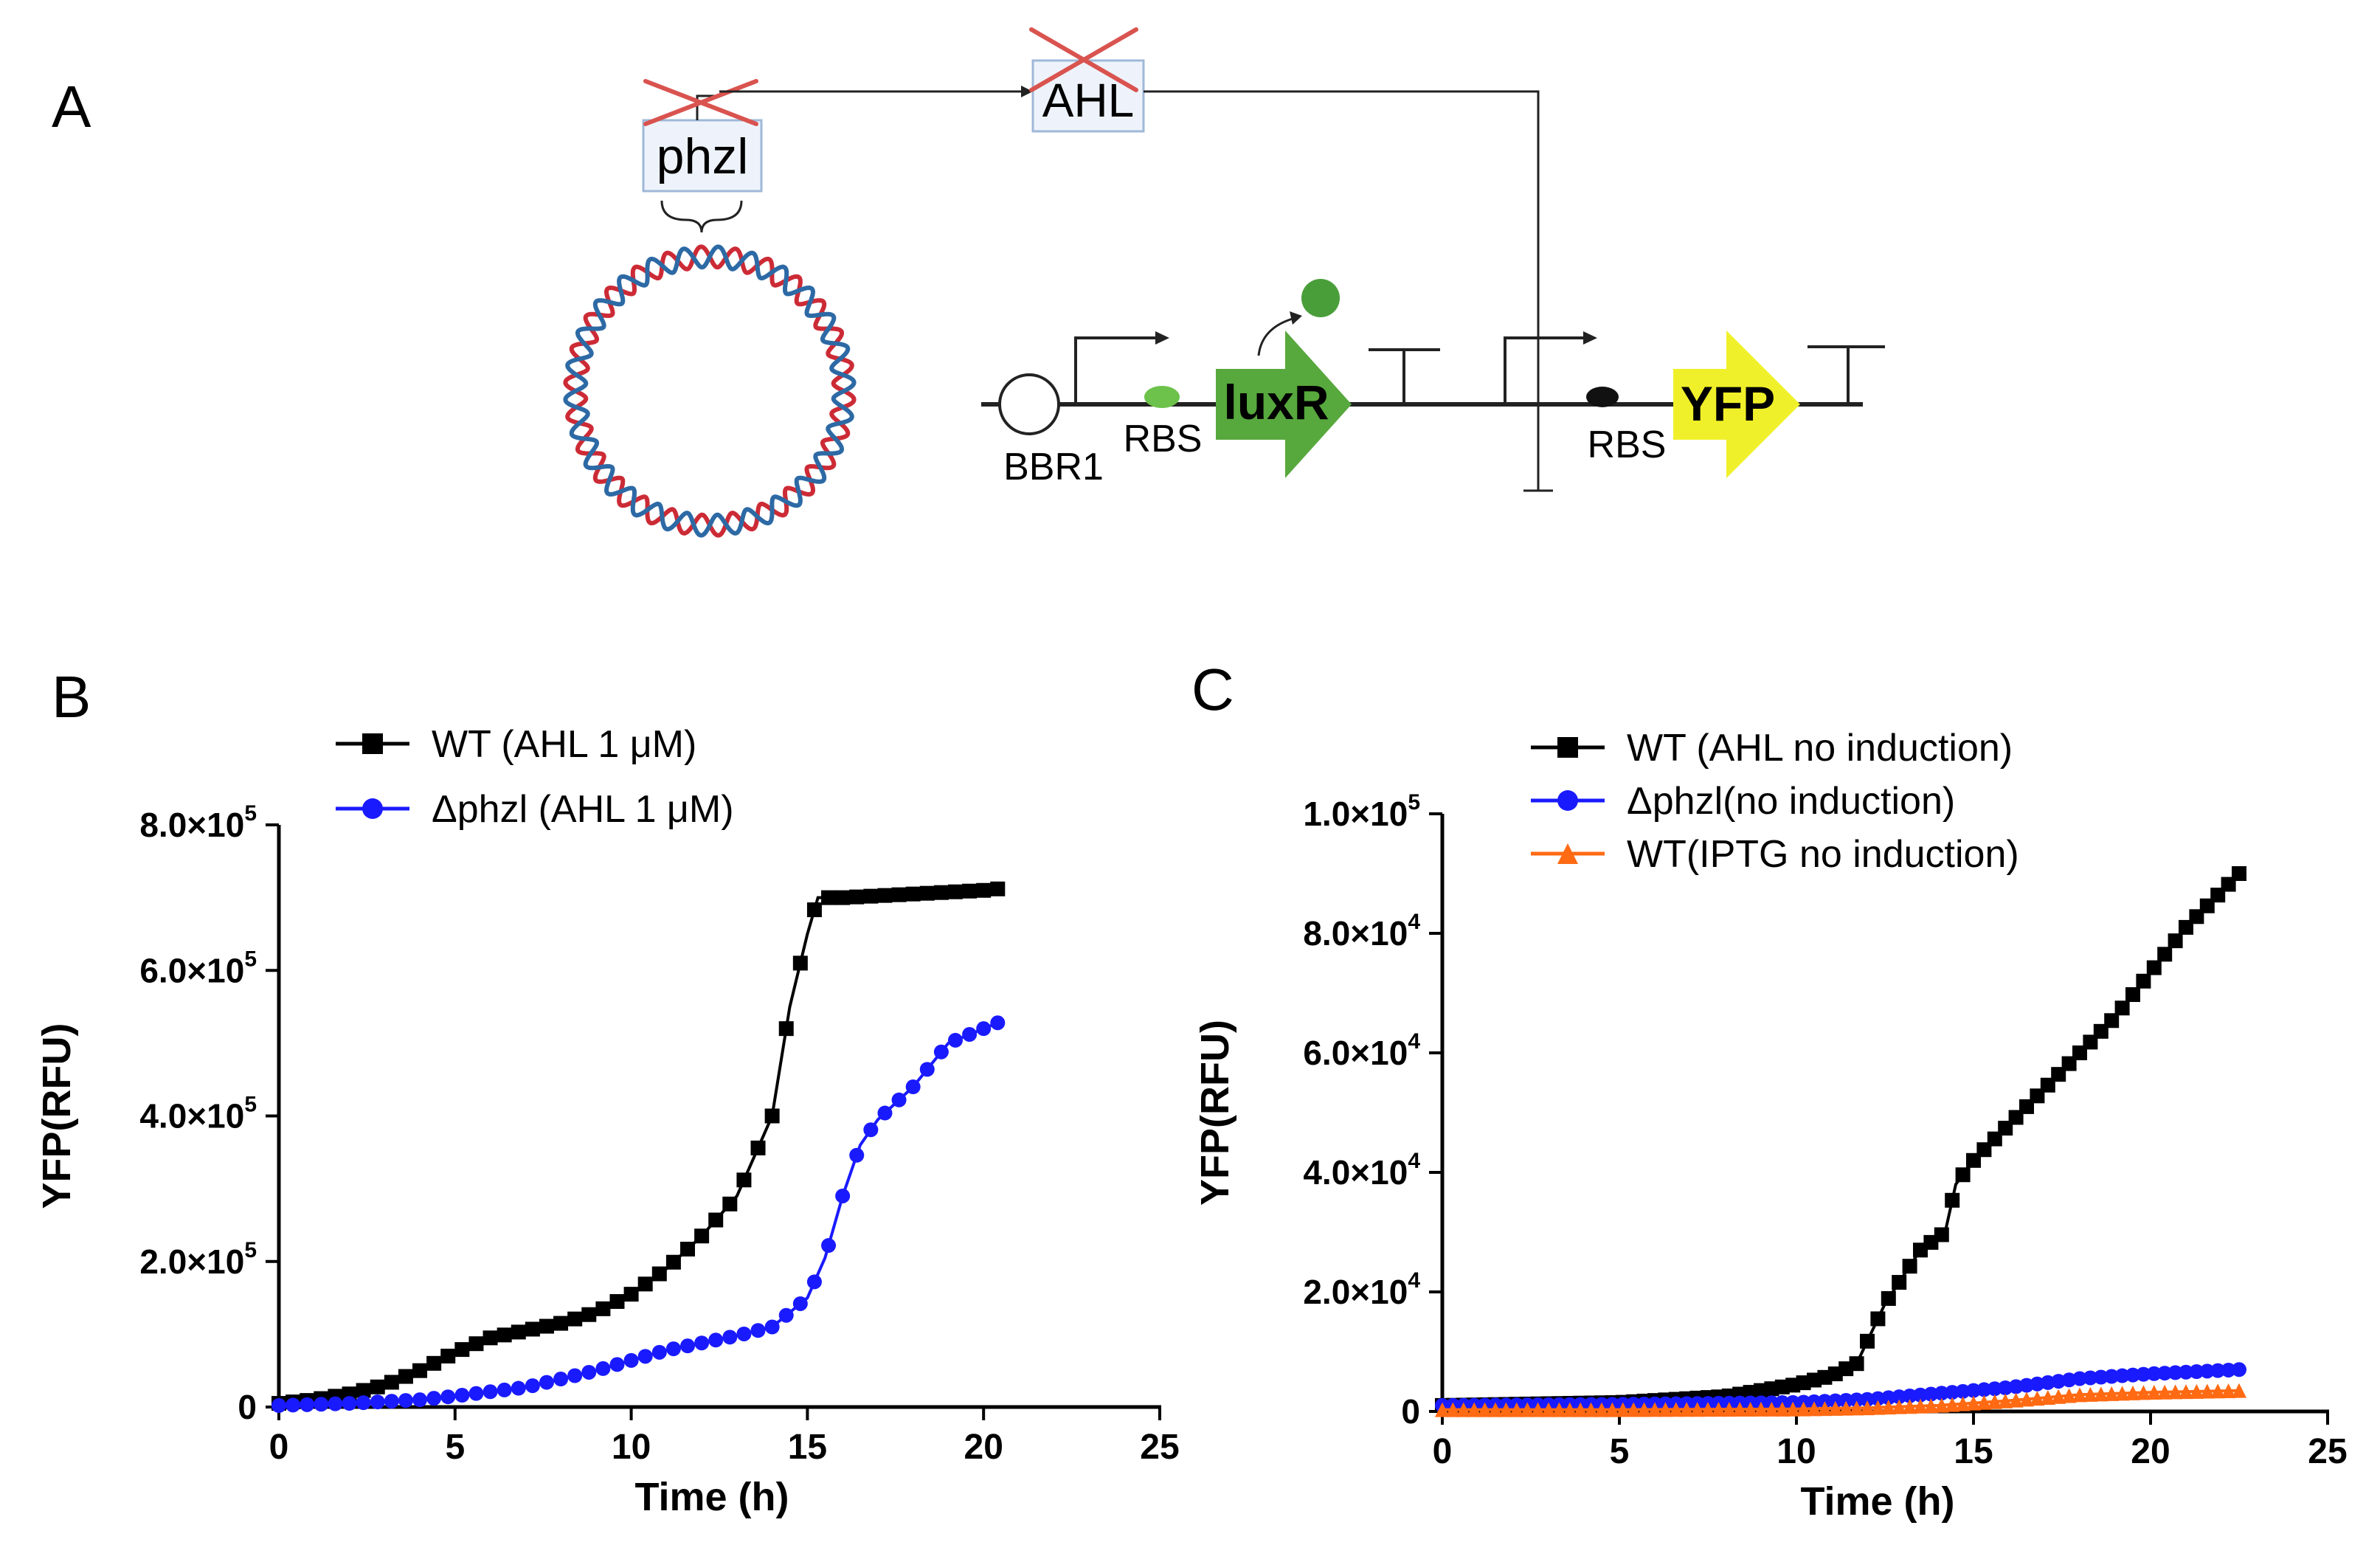  I want to click on x-tick-label: 25, so click(2327, 1452).